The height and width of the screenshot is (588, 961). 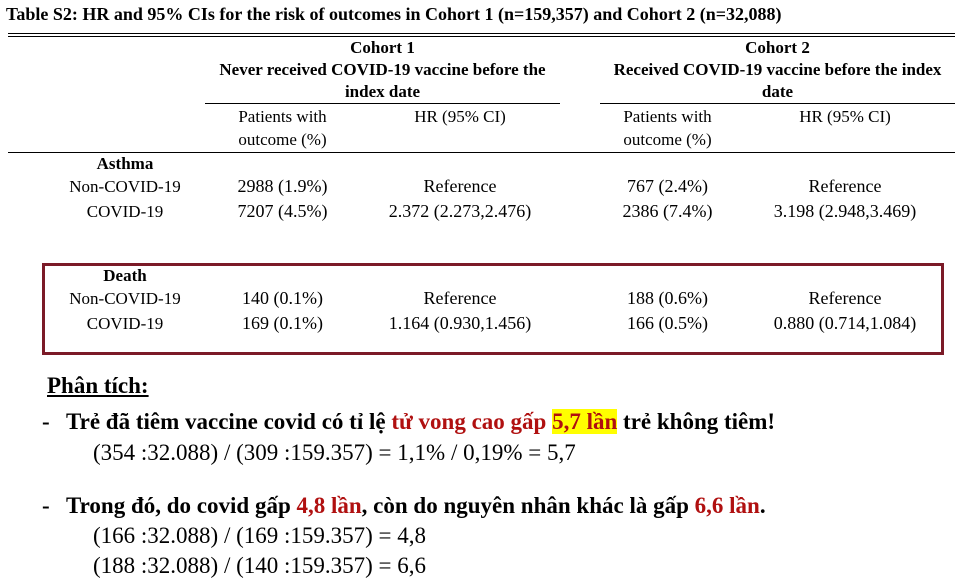 I want to click on text-part: 6,6 lần, so click(x=727, y=505).